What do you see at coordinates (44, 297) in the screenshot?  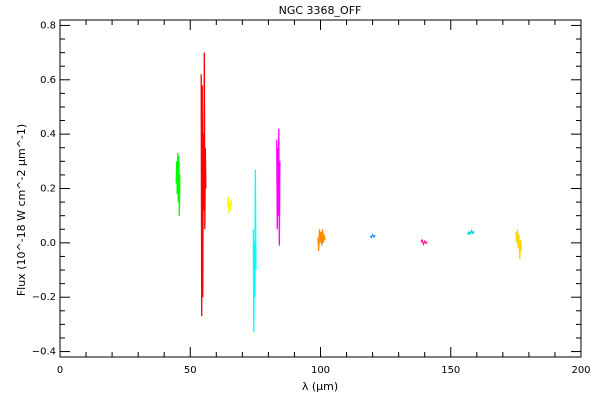 I see `y-tick-label: −0.2` at bounding box center [44, 297].